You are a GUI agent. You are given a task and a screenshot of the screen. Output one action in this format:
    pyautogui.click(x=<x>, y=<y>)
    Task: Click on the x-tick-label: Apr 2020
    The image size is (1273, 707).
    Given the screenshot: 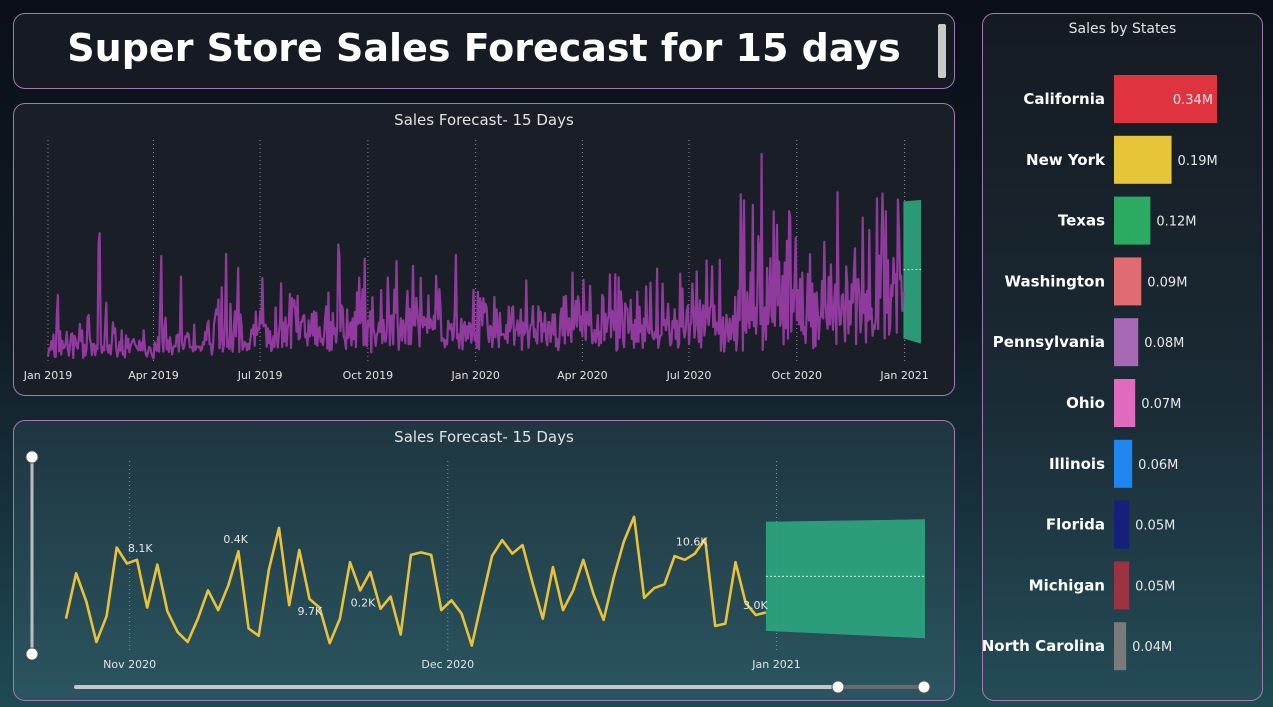 What is the action you would take?
    pyautogui.click(x=582, y=375)
    